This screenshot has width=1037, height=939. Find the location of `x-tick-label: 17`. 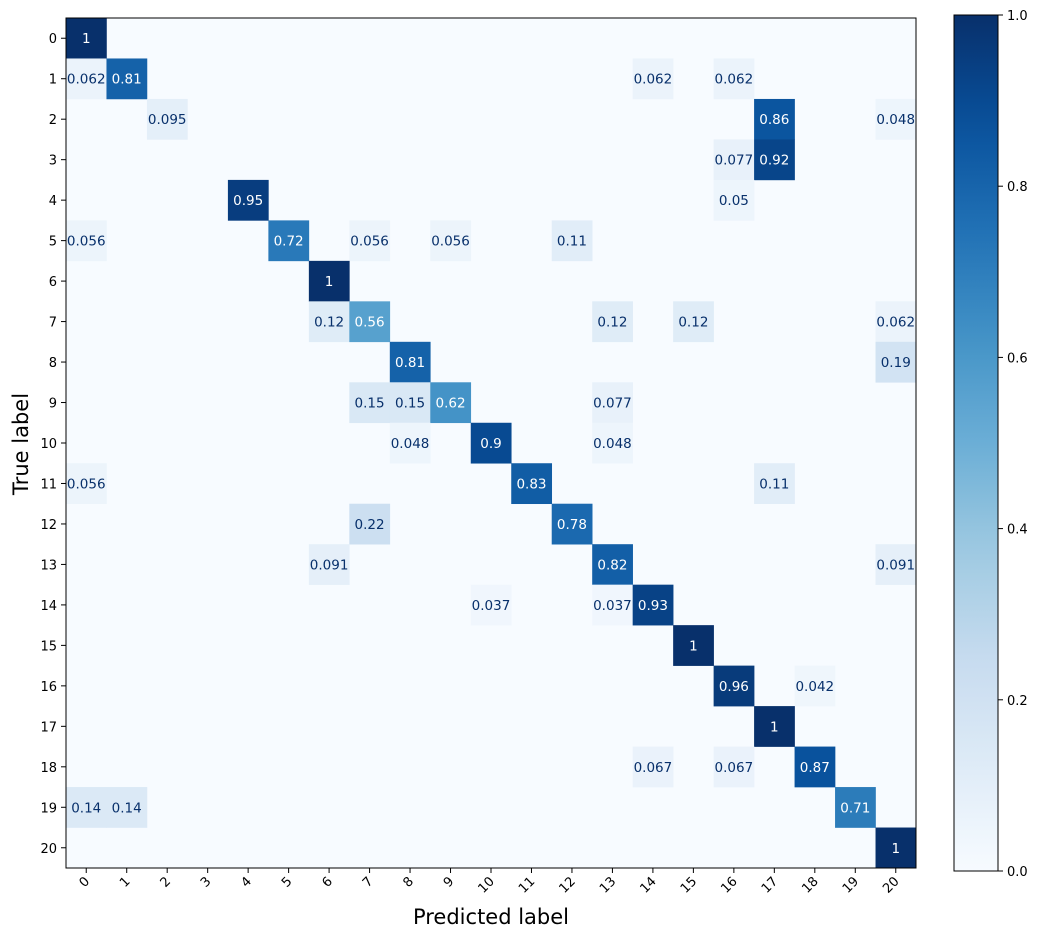

x-tick-label: 17 is located at coordinates (770, 885).